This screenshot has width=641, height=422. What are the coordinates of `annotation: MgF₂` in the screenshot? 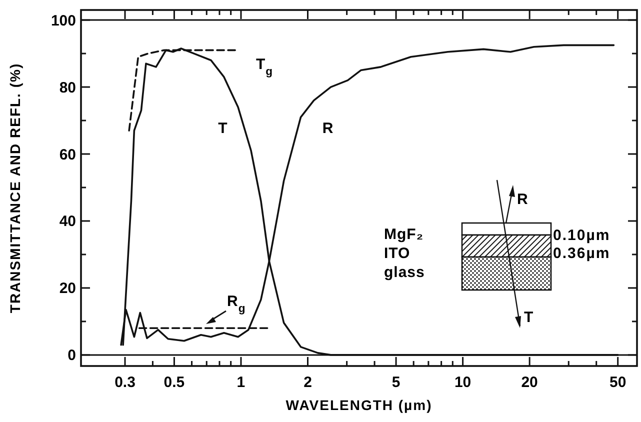 It's located at (404, 234).